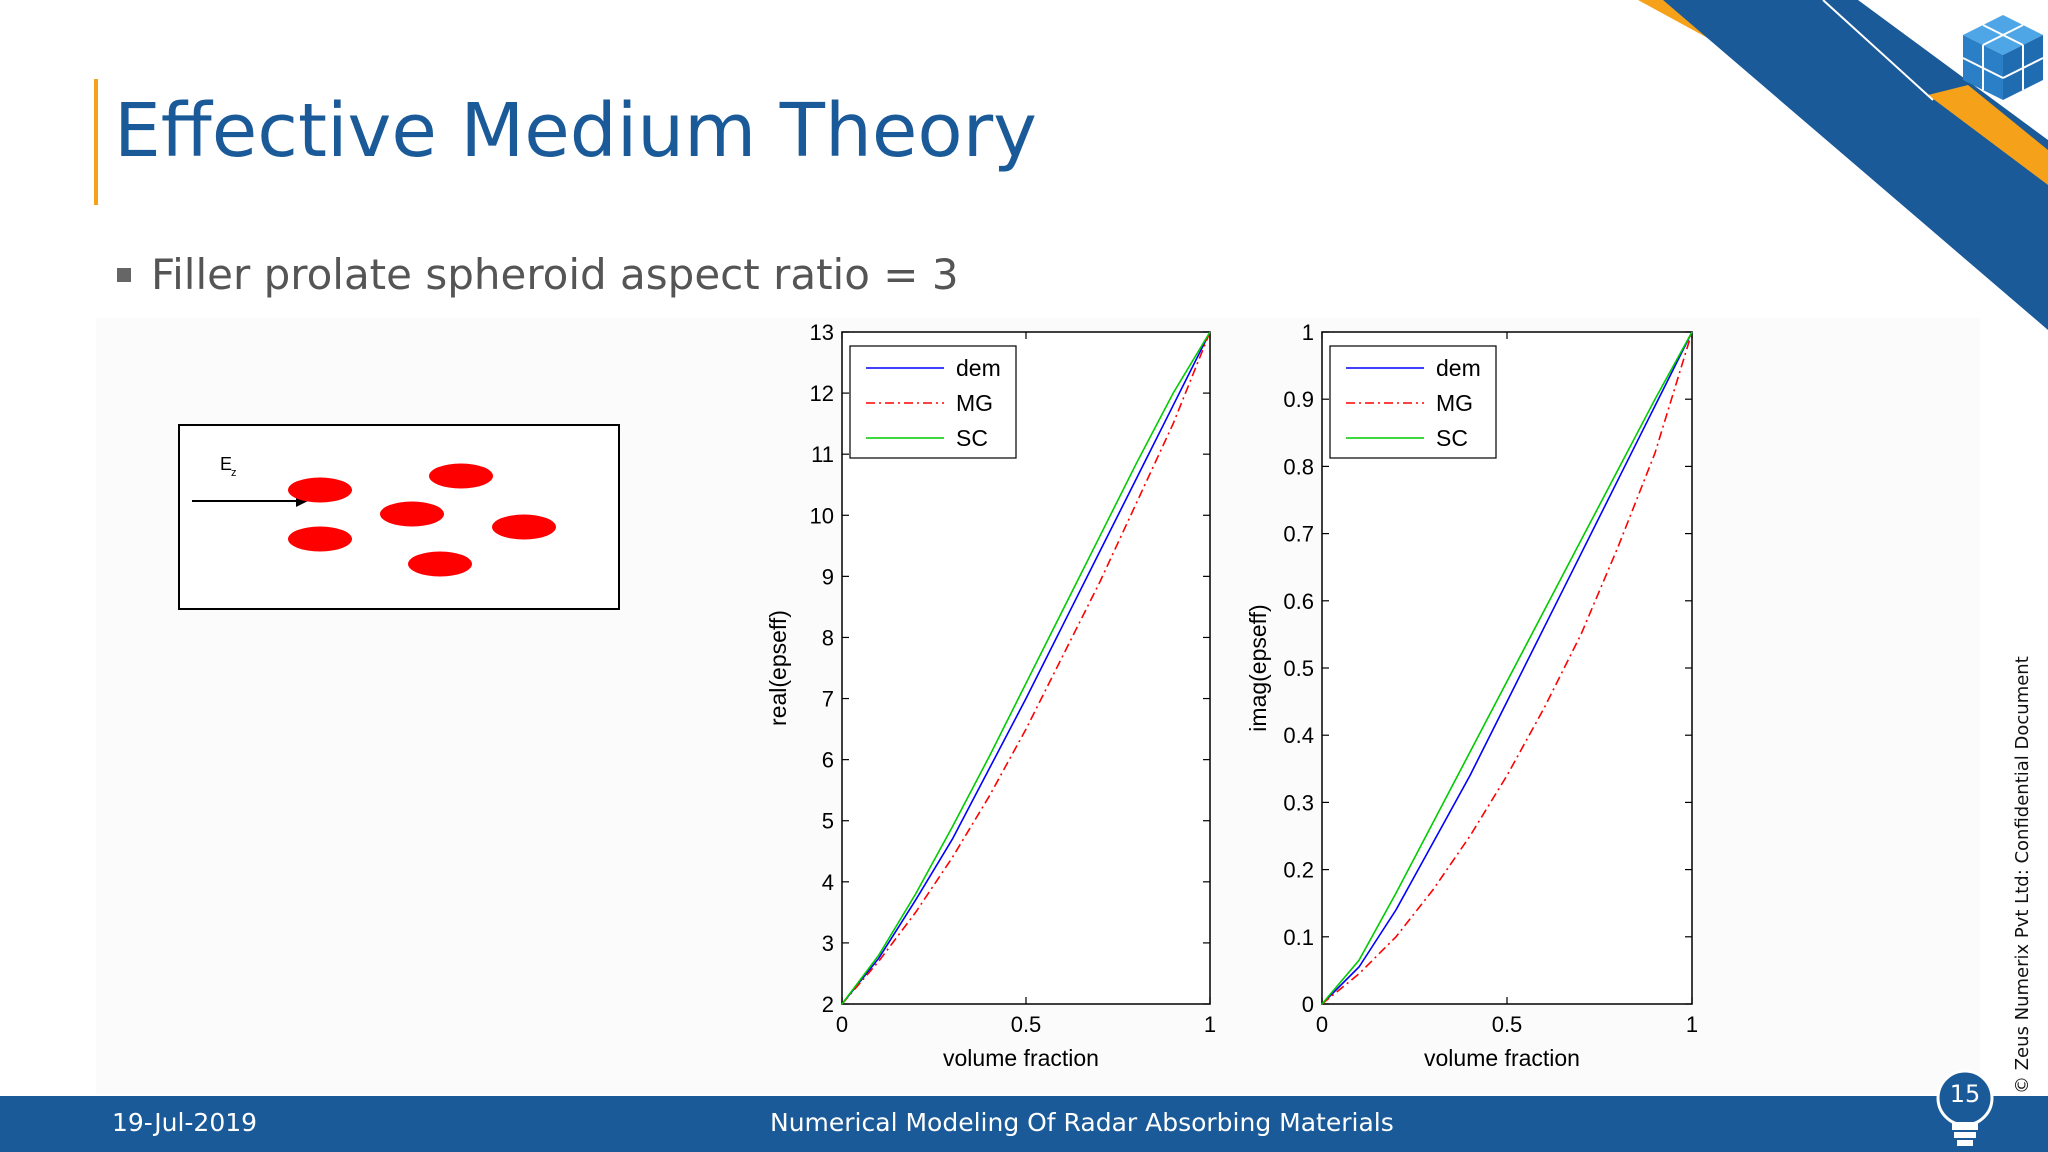 This screenshot has width=2048, height=1152. What do you see at coordinates (1298, 668) in the screenshot?
I see `y-tick-label: 0.5` at bounding box center [1298, 668].